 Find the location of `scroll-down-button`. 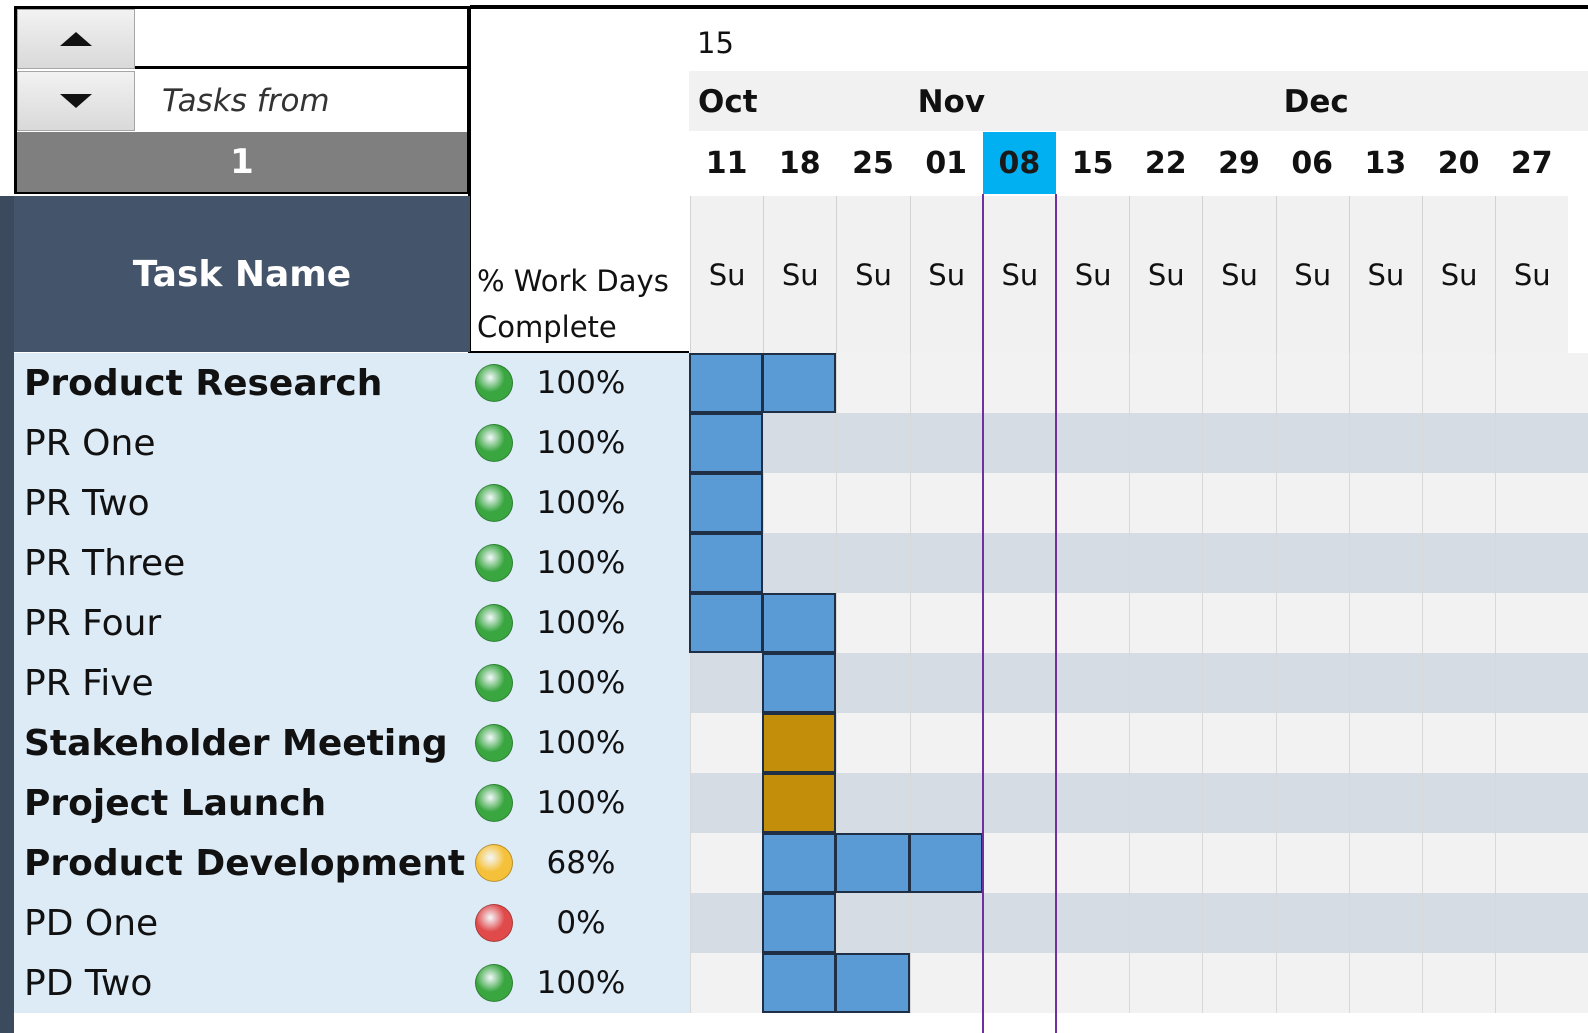

scroll-down-button is located at coordinates (76, 101).